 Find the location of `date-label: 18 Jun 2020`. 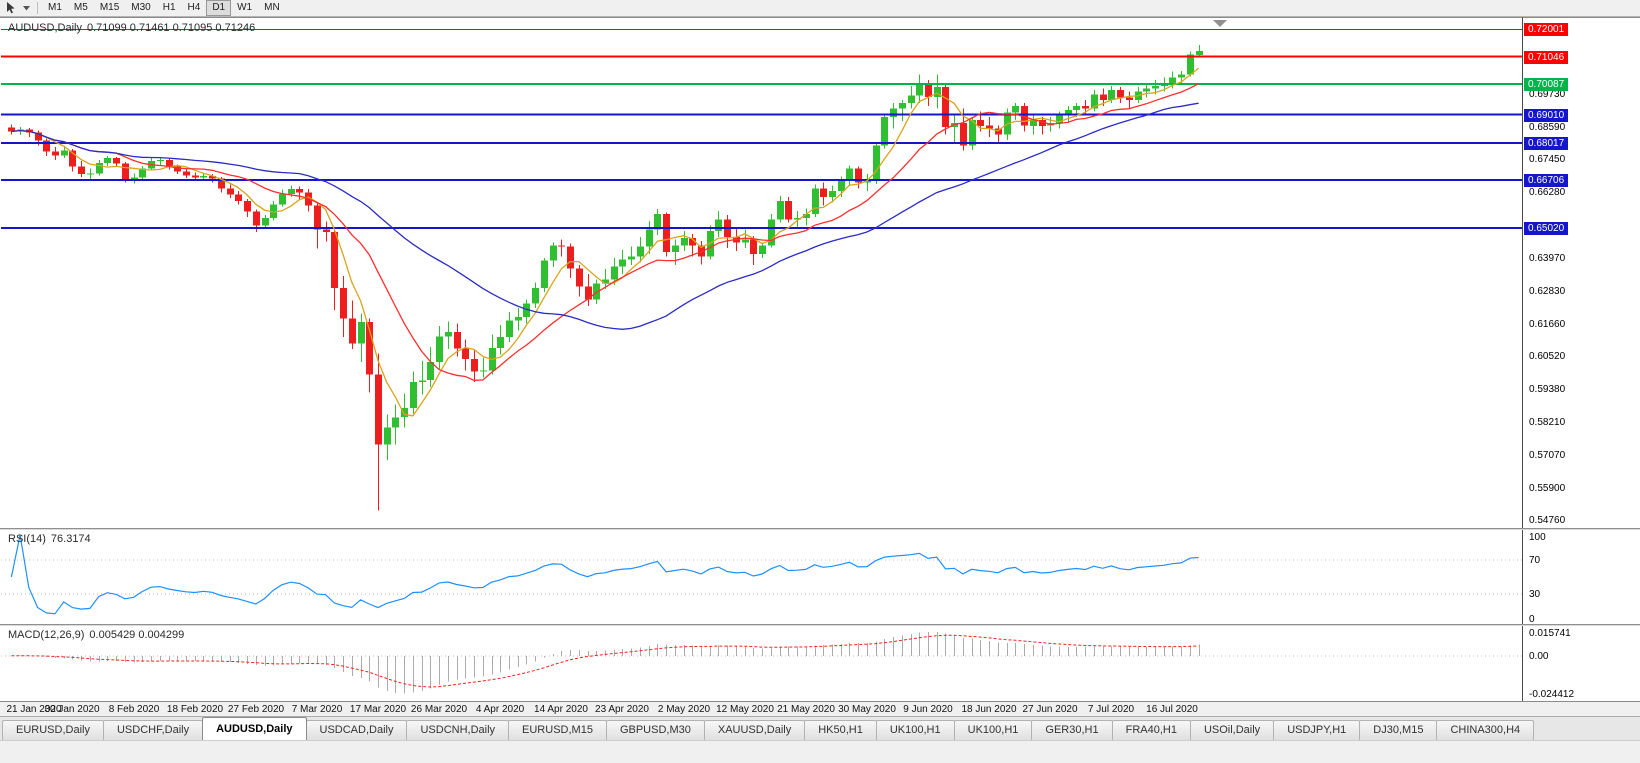

date-label: 18 Jun 2020 is located at coordinates (989, 709).